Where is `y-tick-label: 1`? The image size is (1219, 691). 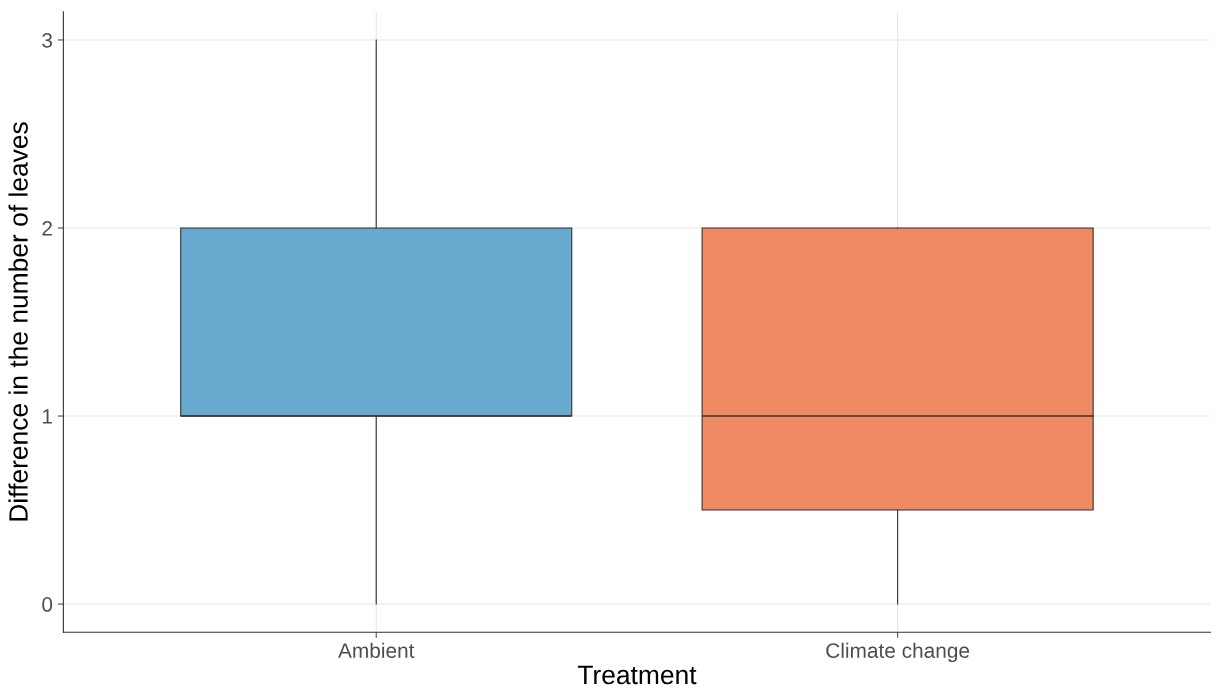
y-tick-label: 1 is located at coordinates (47, 416).